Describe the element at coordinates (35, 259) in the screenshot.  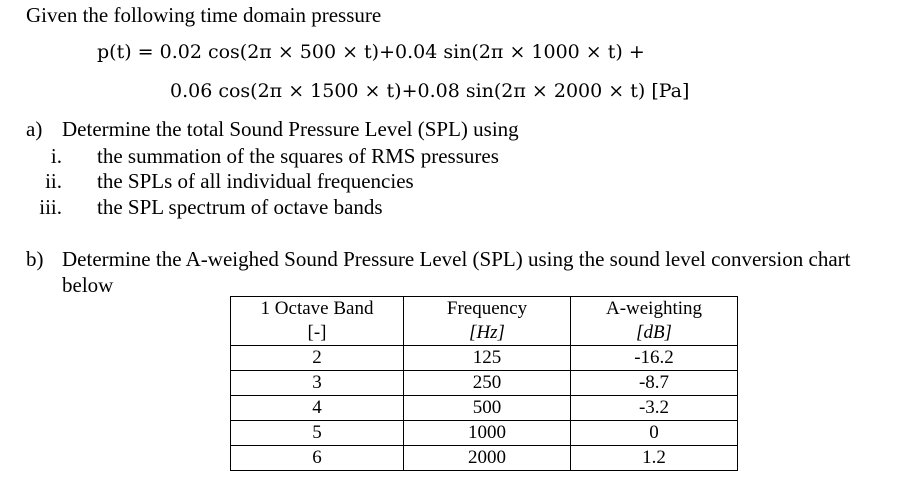
I see `part-b-label: b)` at that location.